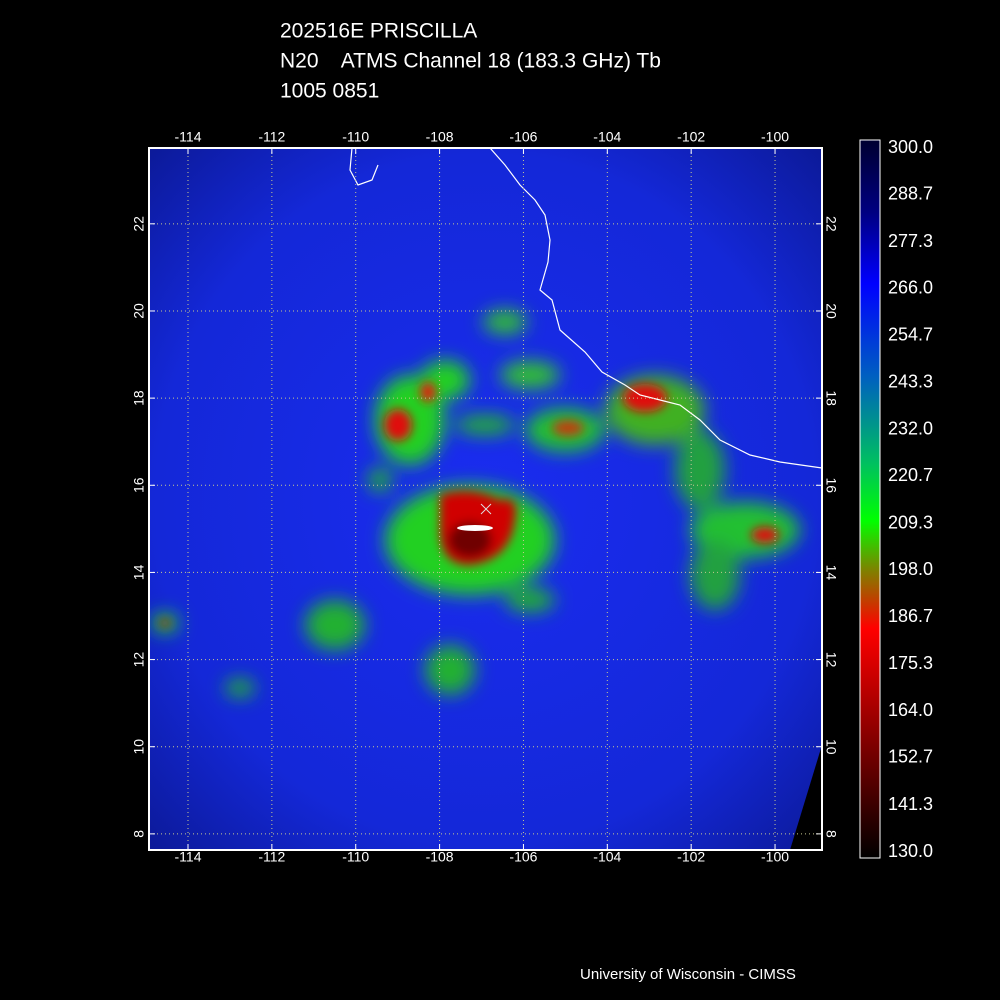 The height and width of the screenshot is (1000, 1000). Describe the element at coordinates (139, 747) in the screenshot. I see `lat-label-left: 10` at that location.